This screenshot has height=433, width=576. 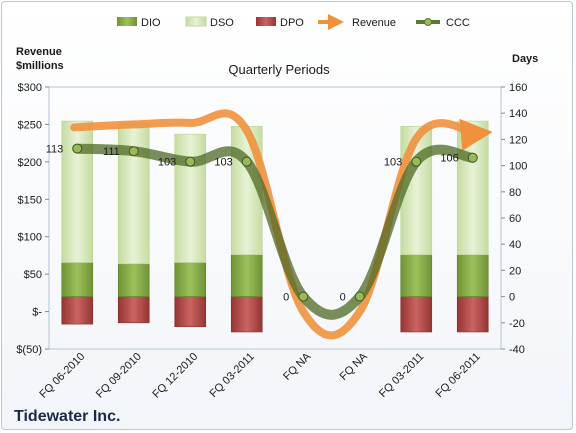 What do you see at coordinates (449, 159) in the screenshot?
I see `ccc-data-label: 106` at bounding box center [449, 159].